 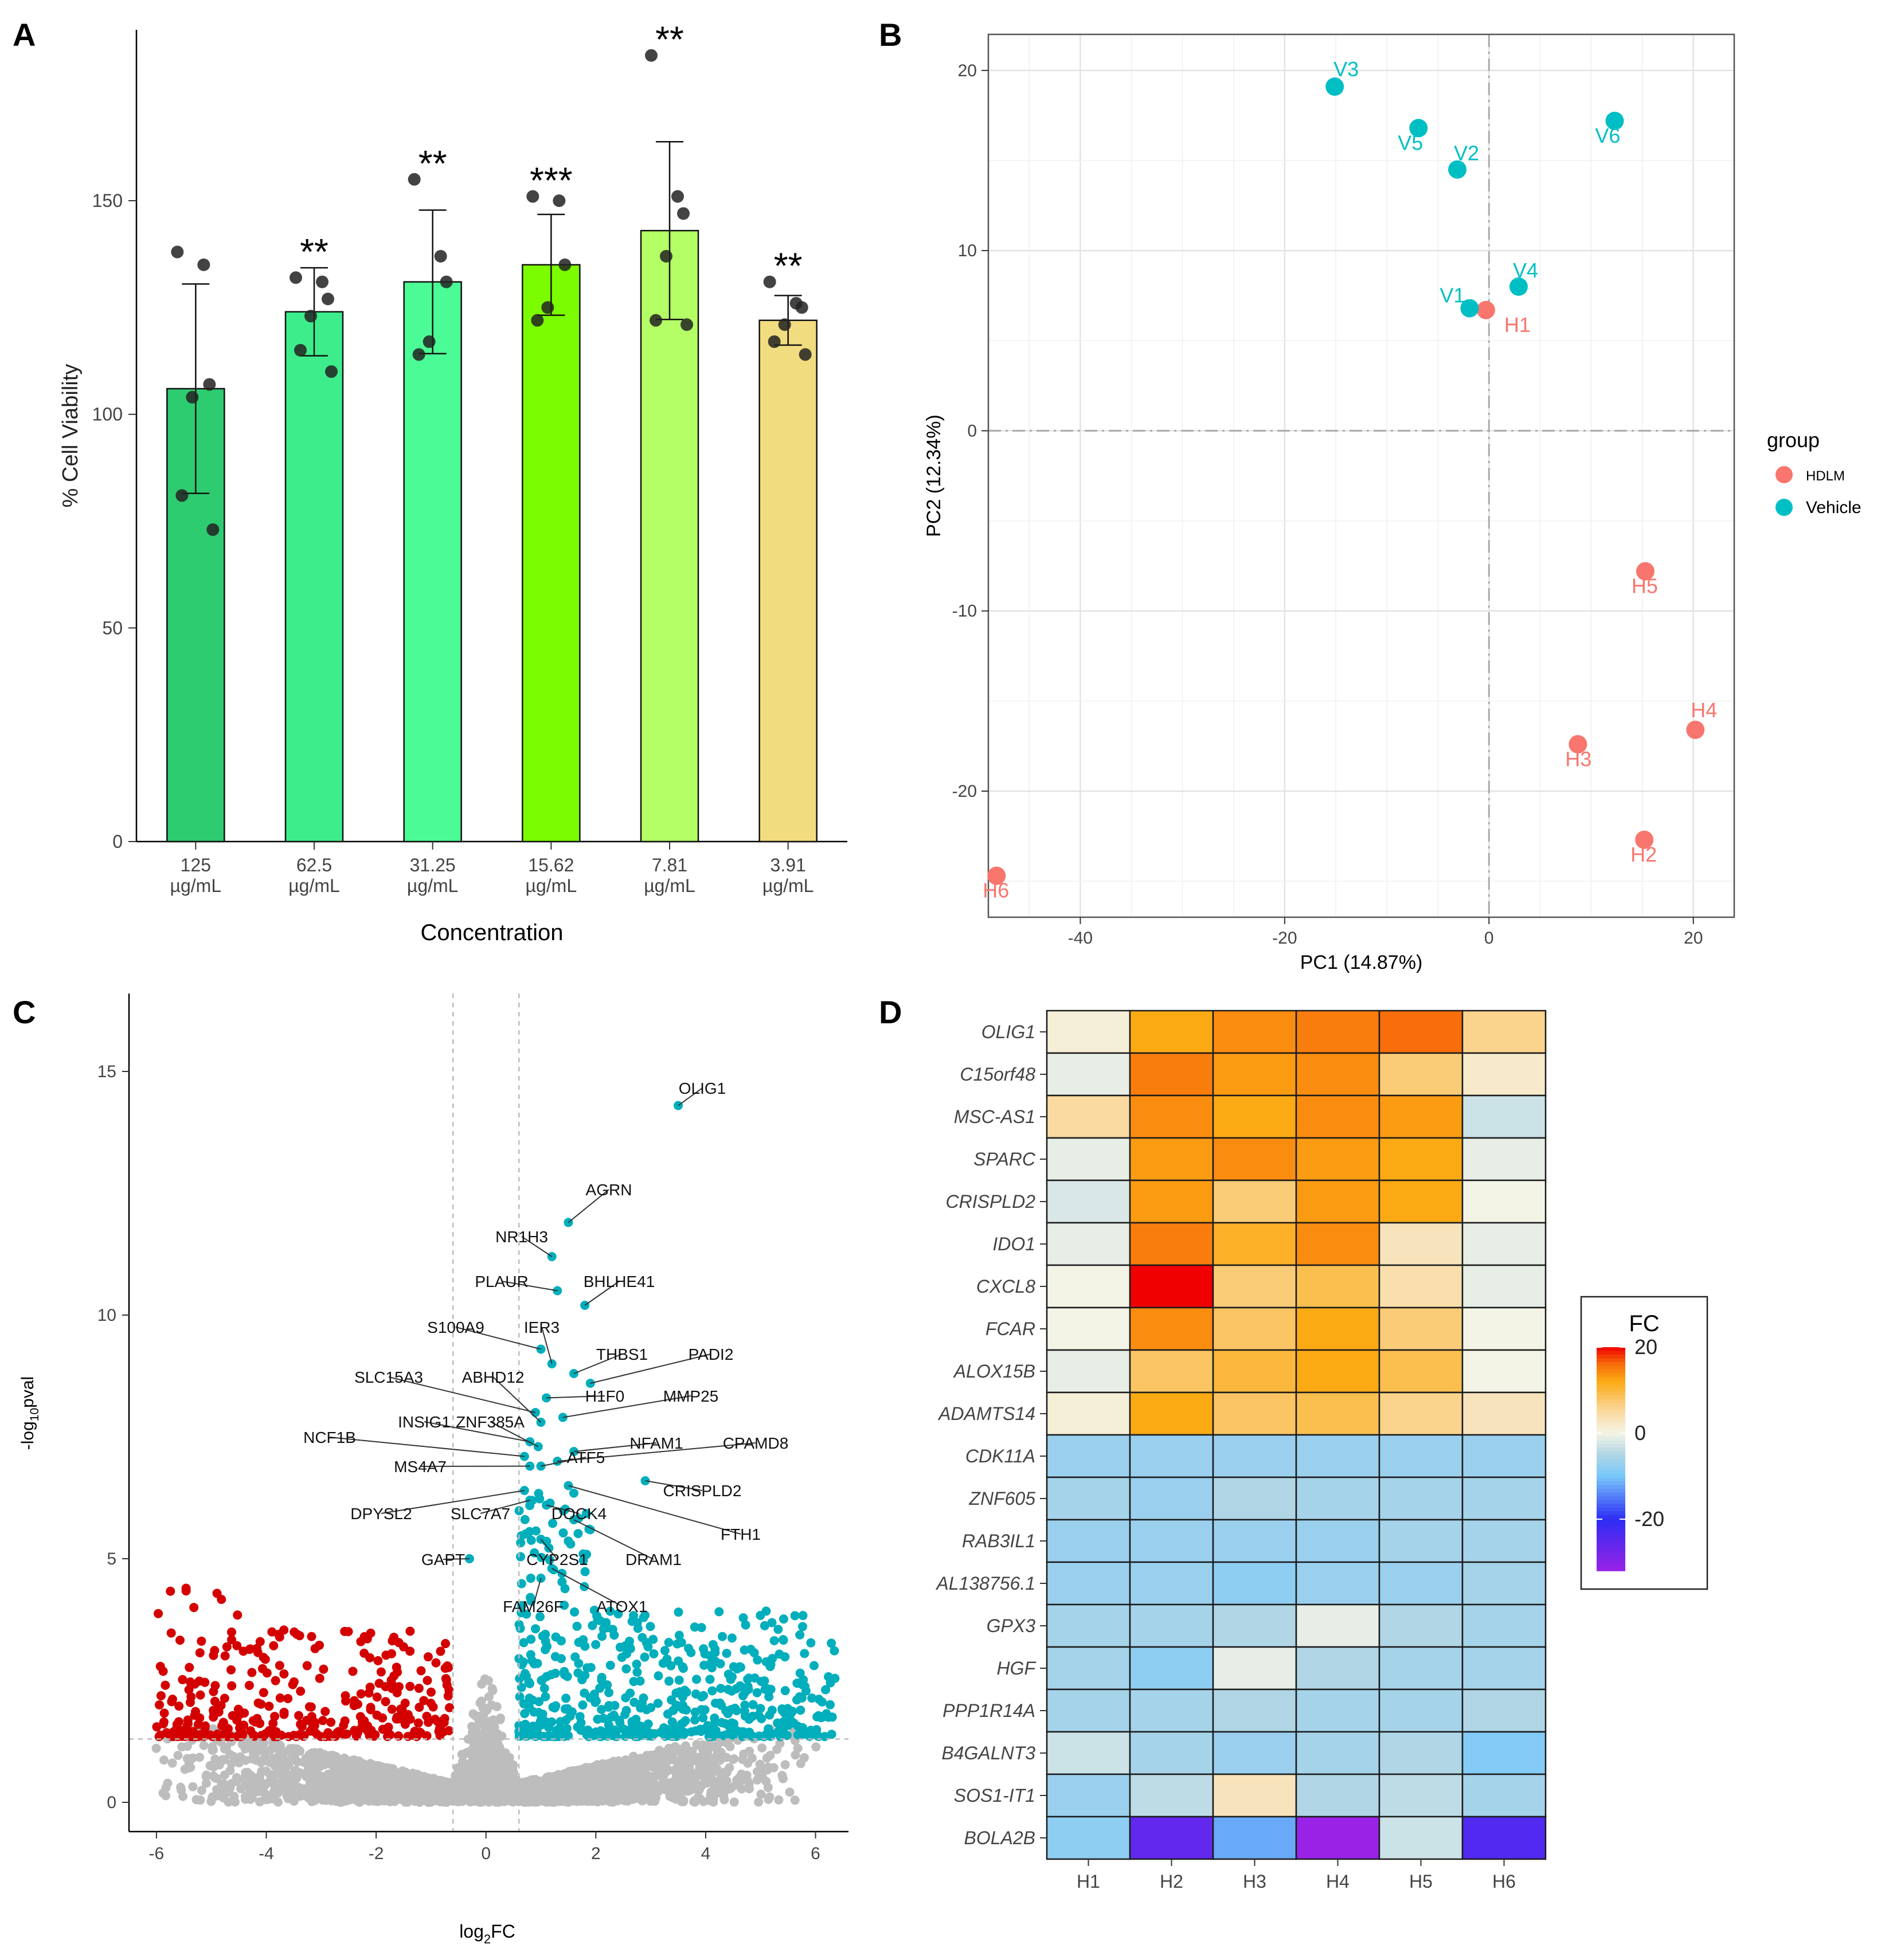 What do you see at coordinates (503, 1931) in the screenshot?
I see `x-axis-title-tail: FC` at bounding box center [503, 1931].